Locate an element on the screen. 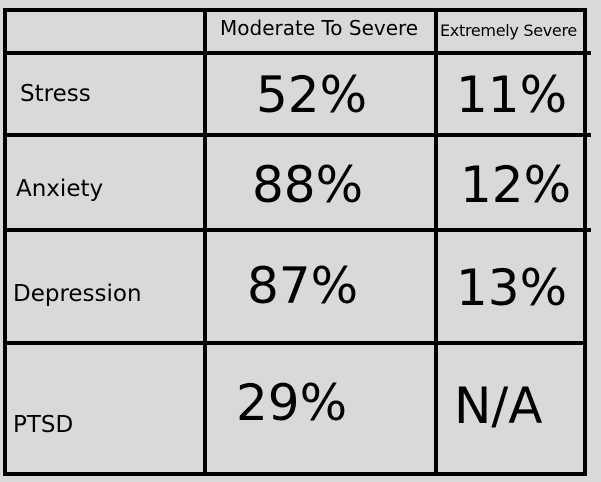  row-label-depression: Depression is located at coordinates (77, 294).